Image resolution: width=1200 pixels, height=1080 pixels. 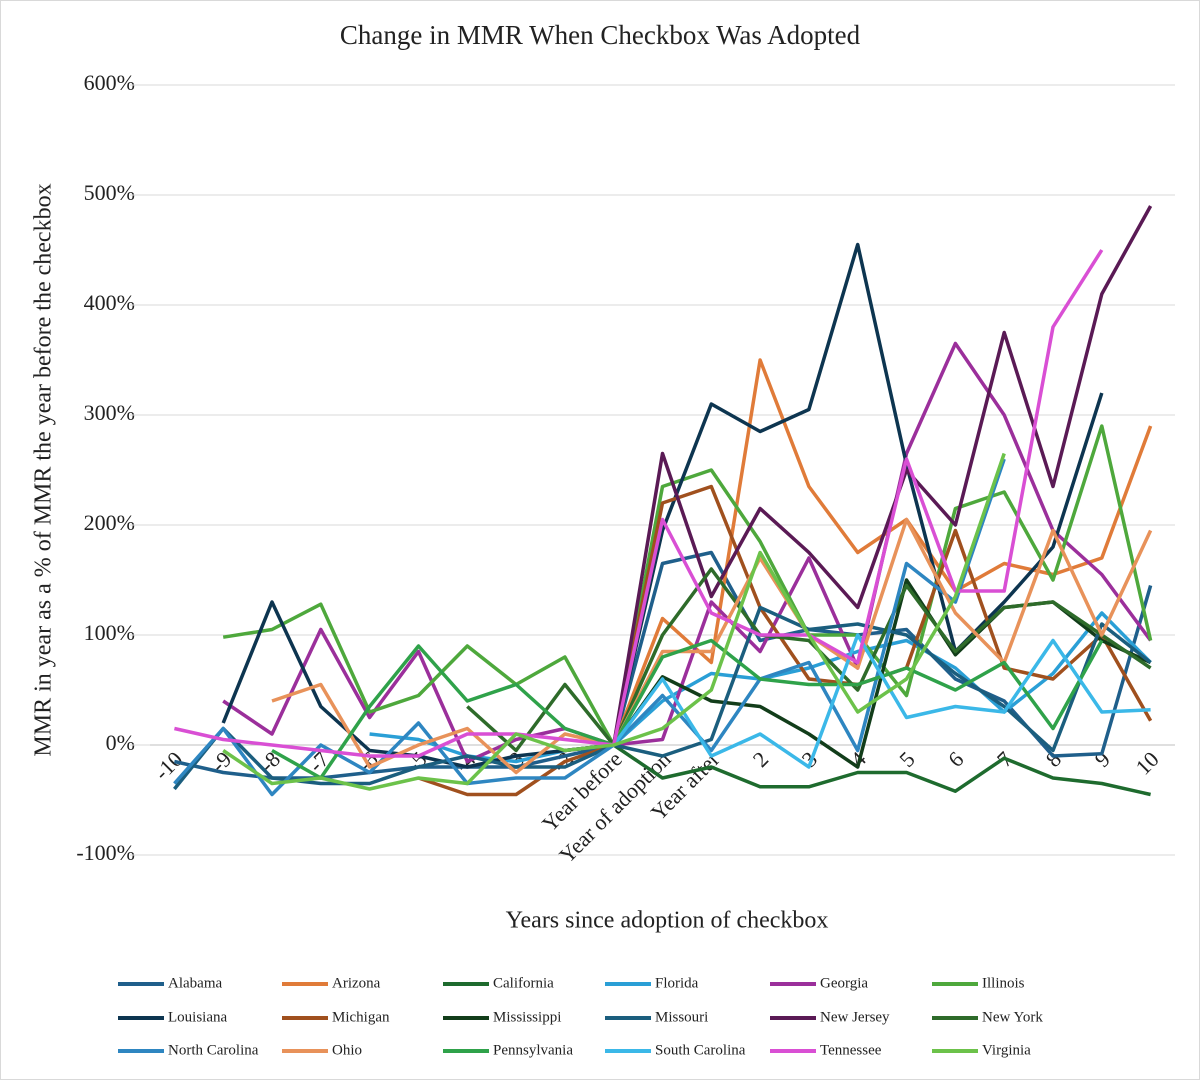 I want to click on legend-label: California, so click(x=523, y=983).